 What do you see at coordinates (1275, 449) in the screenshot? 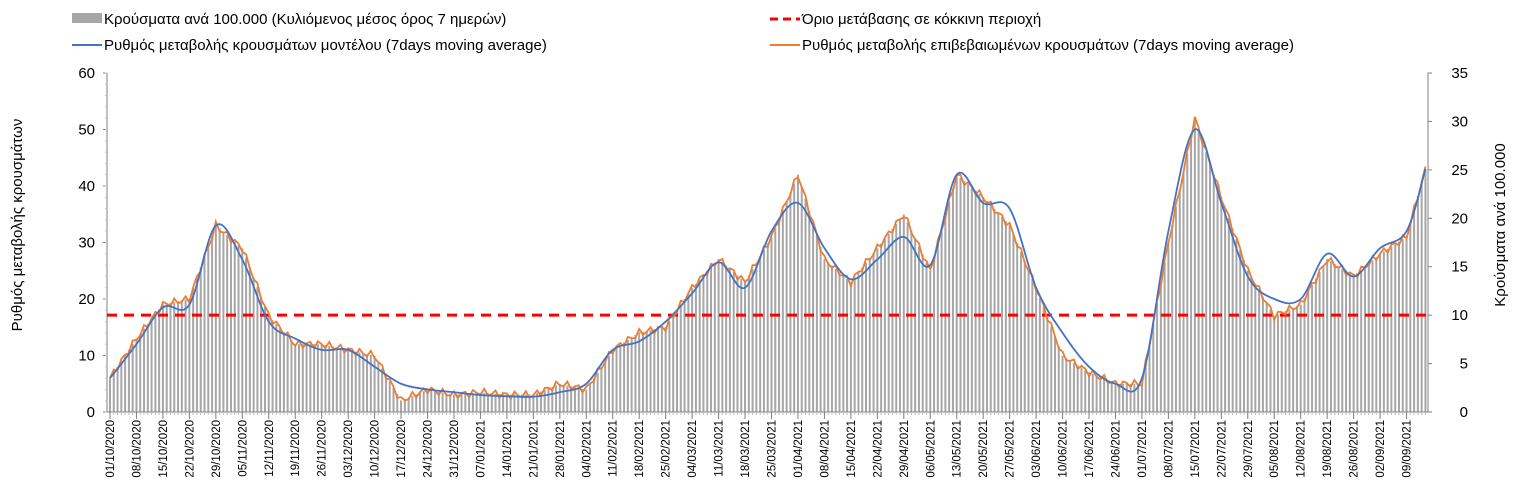
I see `x-tick-label: 05/08/2021` at bounding box center [1275, 449].